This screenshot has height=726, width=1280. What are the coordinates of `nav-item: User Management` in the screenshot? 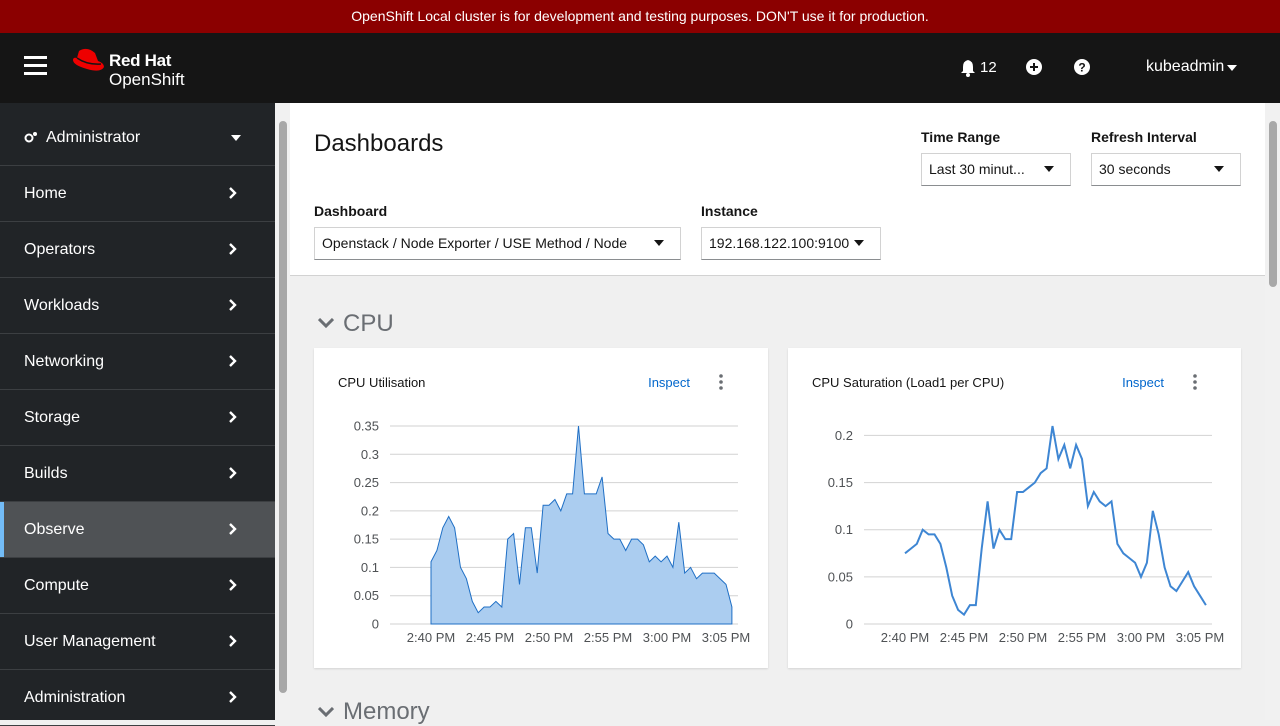 It's located at (137, 642).